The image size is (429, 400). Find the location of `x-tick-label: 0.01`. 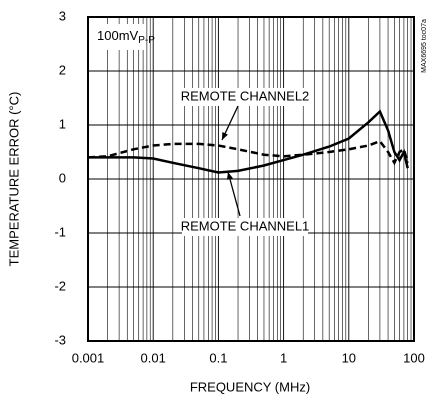

x-tick-label: 0.01 is located at coordinates (153, 357).